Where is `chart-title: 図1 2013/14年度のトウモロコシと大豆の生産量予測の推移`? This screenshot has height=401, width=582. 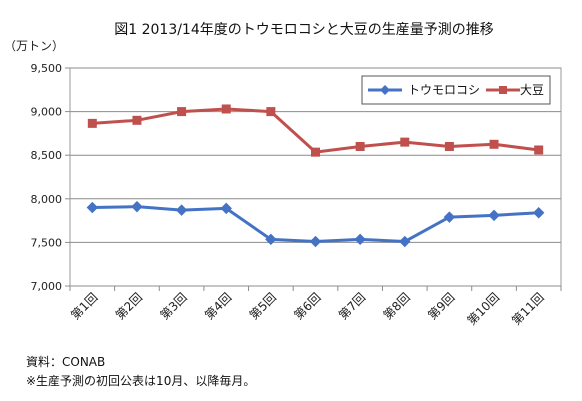
chart-title: 図1 2013/14年度のトウモロコシと大豆の生産量予測の推移 is located at coordinates (304, 30).